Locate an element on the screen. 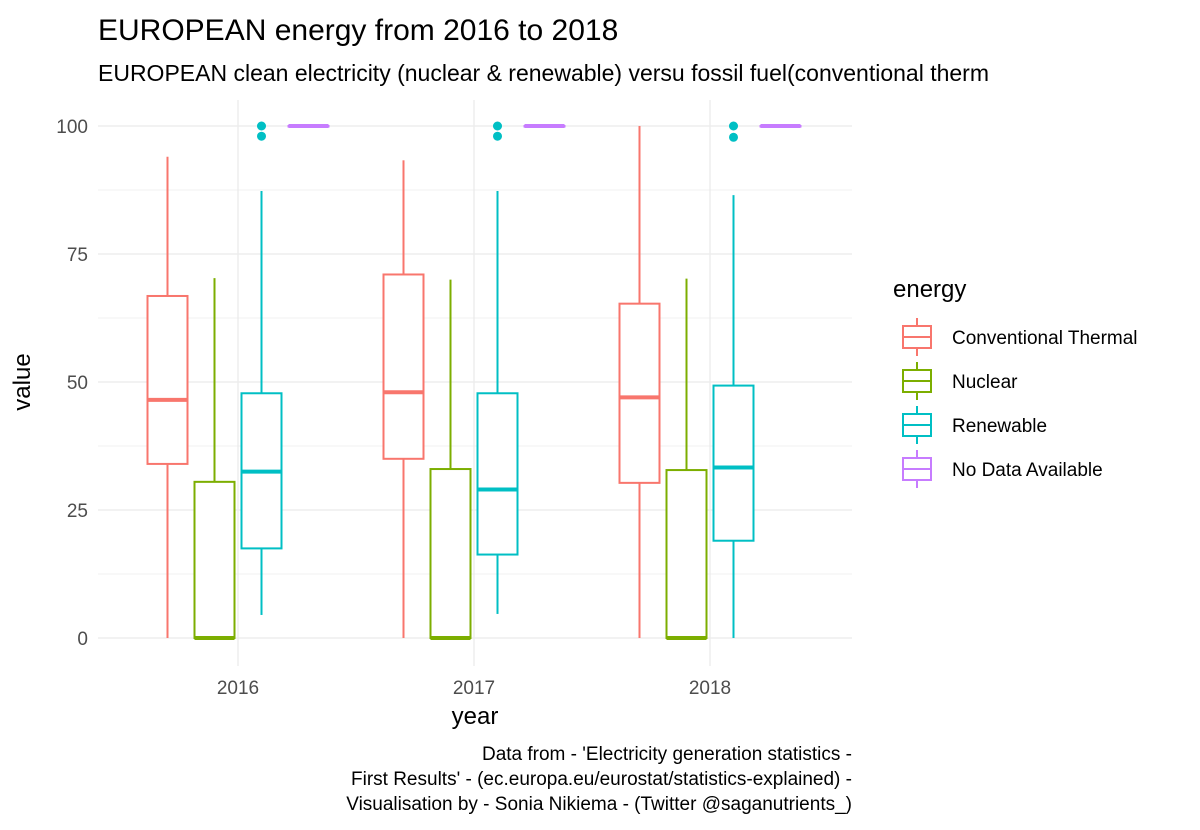  boxplot-nuclear-2017 is located at coordinates (450, 459).